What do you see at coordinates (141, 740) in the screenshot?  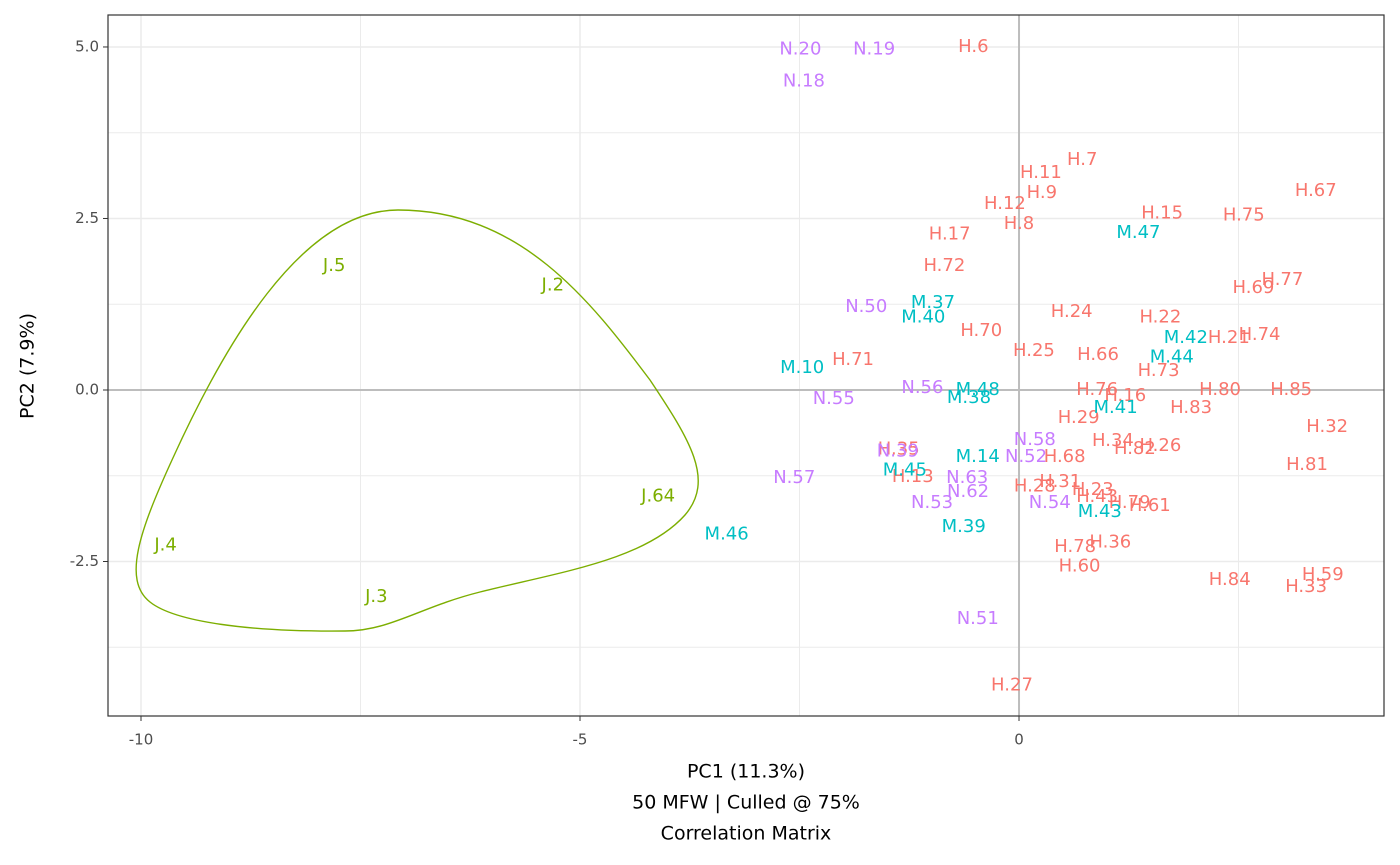 I see `x-tick-label: -10` at bounding box center [141, 740].